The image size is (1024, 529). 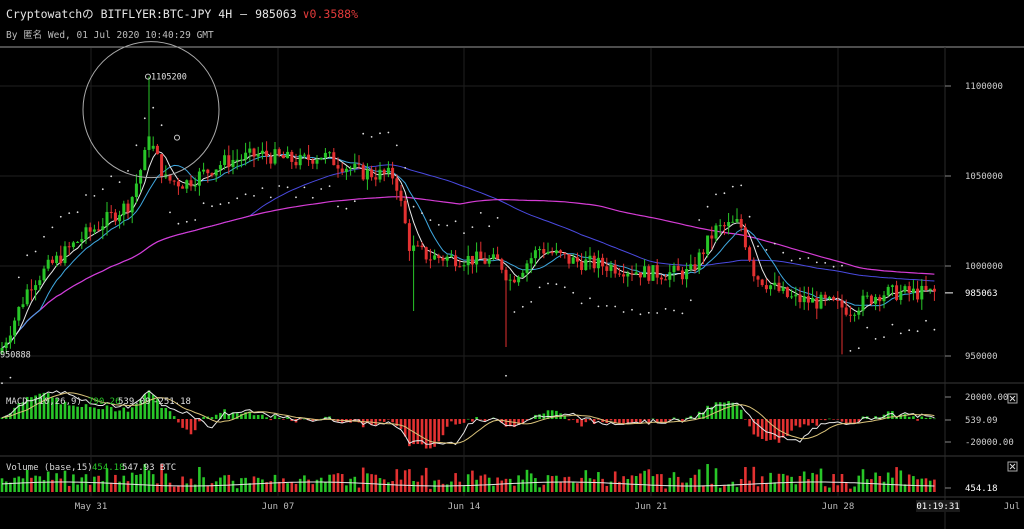 I want to click on high-marker-dot, so click(x=177, y=137).